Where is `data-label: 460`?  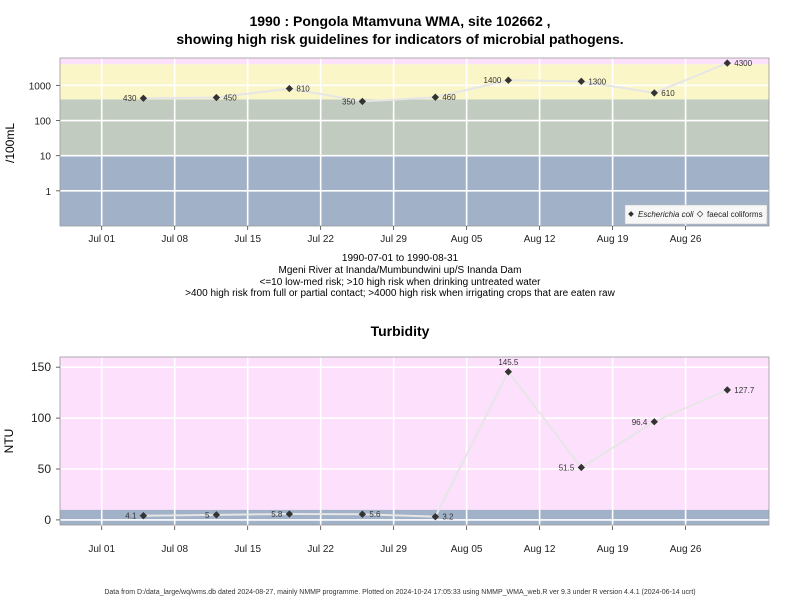 data-label: 460 is located at coordinates (449, 97).